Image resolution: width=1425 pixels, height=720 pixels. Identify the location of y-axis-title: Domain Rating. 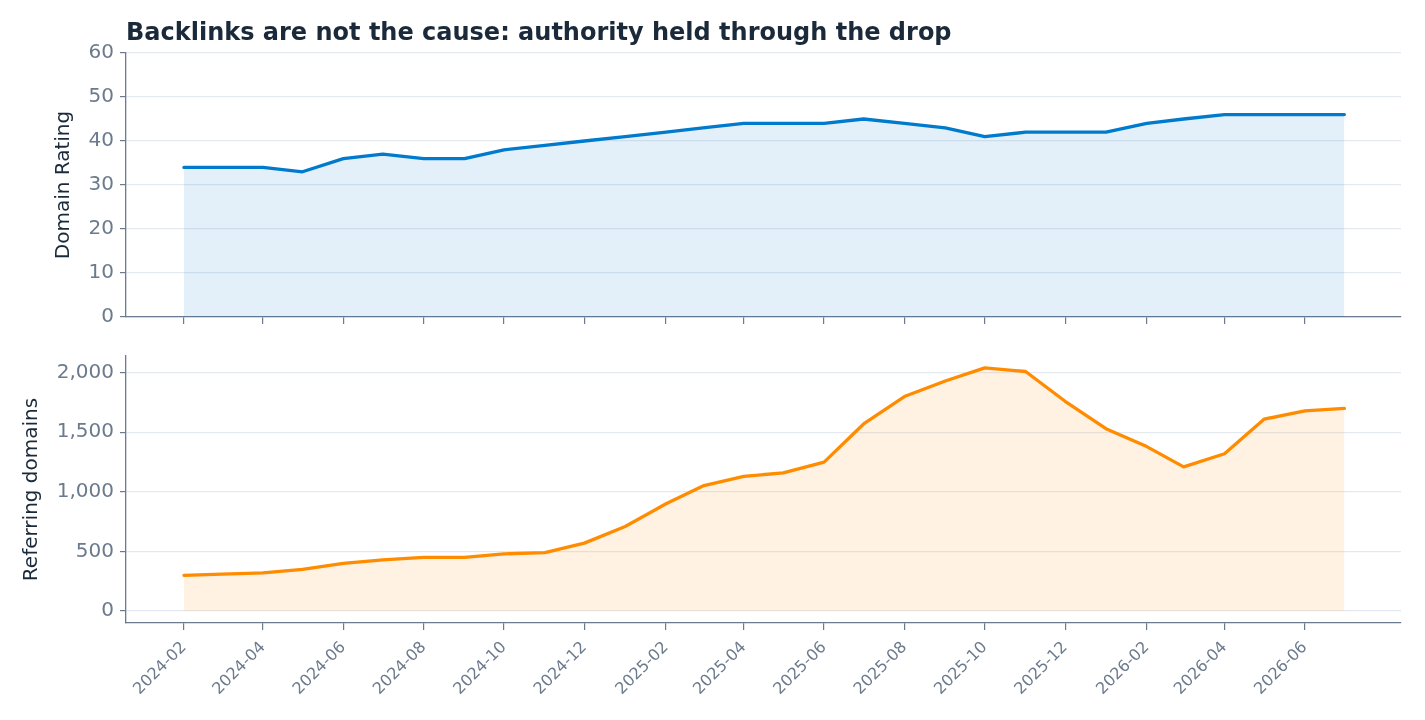
(62, 185).